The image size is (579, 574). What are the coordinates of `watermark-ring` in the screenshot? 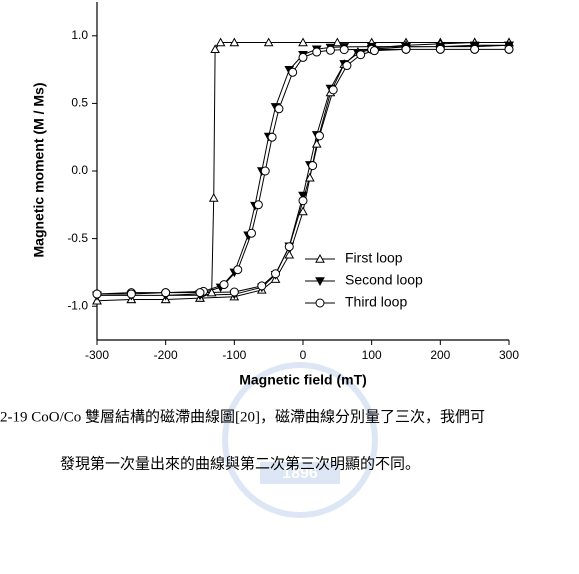 It's located at (300, 440).